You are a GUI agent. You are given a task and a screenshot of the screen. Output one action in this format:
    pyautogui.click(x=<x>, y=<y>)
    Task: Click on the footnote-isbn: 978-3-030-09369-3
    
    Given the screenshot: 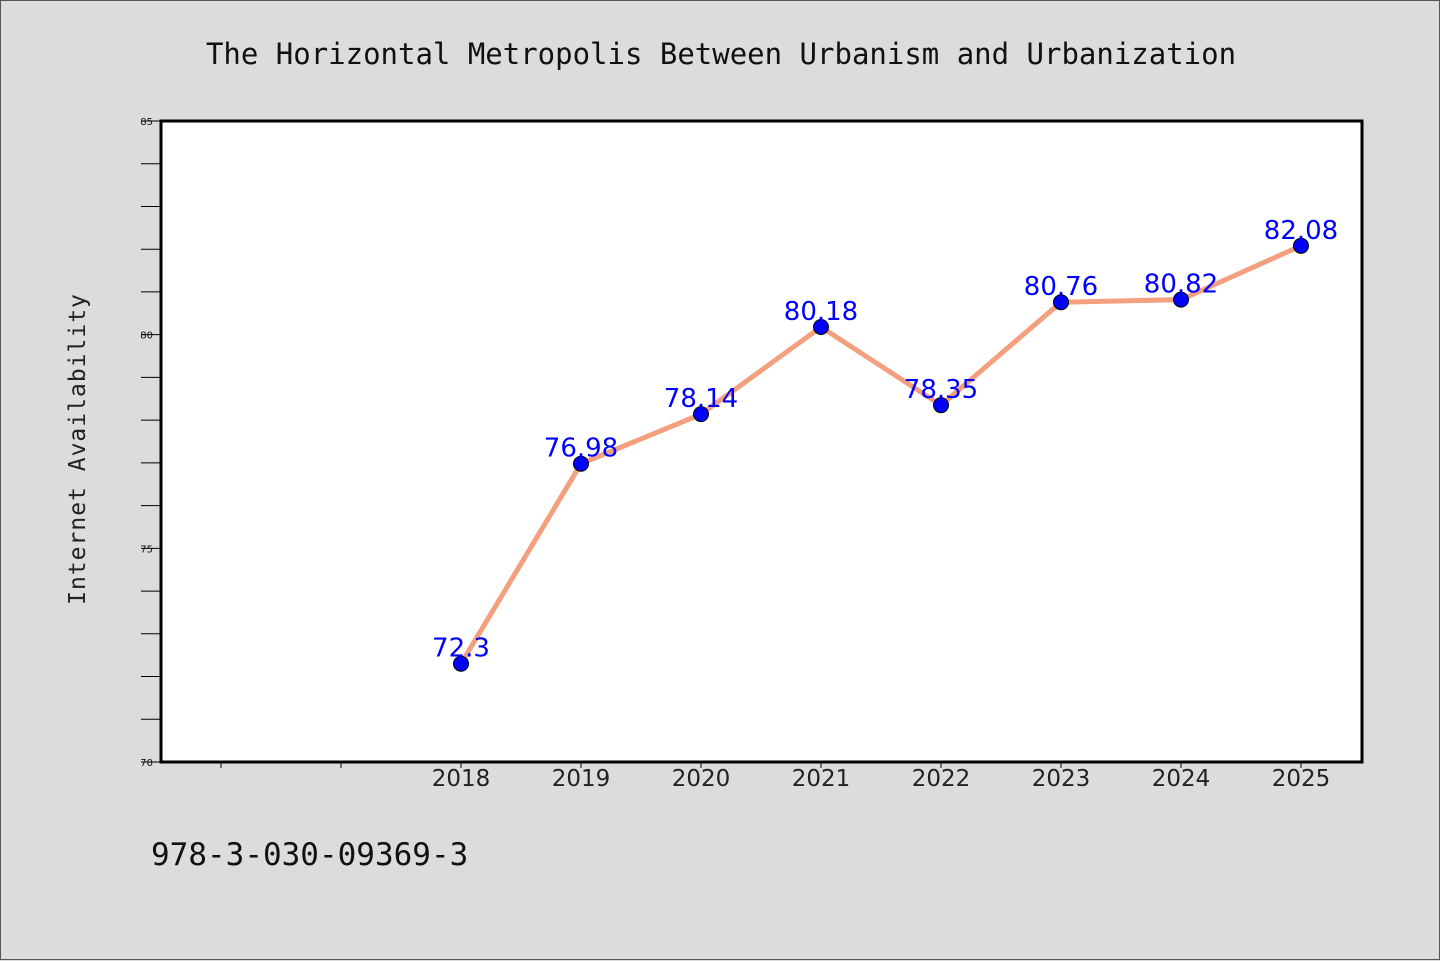 What is the action you would take?
    pyautogui.click(x=309, y=855)
    